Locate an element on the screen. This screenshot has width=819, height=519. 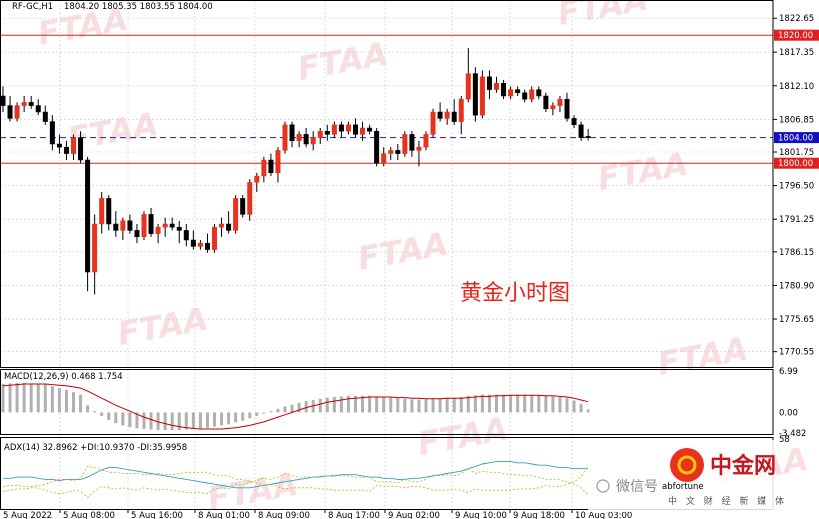
macd-signal-line is located at coordinates (295, 406).